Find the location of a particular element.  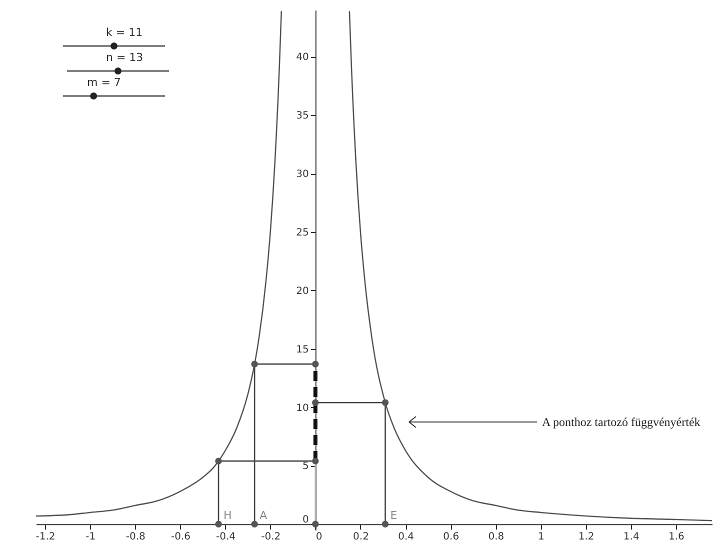

x-tick-label: -1.2 is located at coordinates (46, 537).